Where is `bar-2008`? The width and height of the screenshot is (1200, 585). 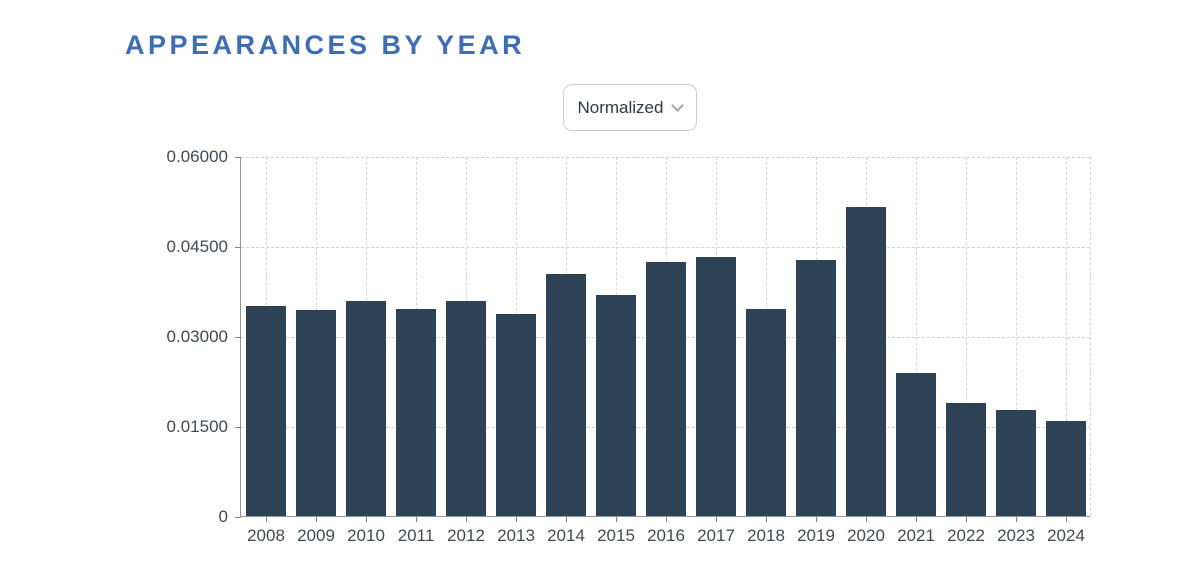
bar-2008 is located at coordinates (266, 411).